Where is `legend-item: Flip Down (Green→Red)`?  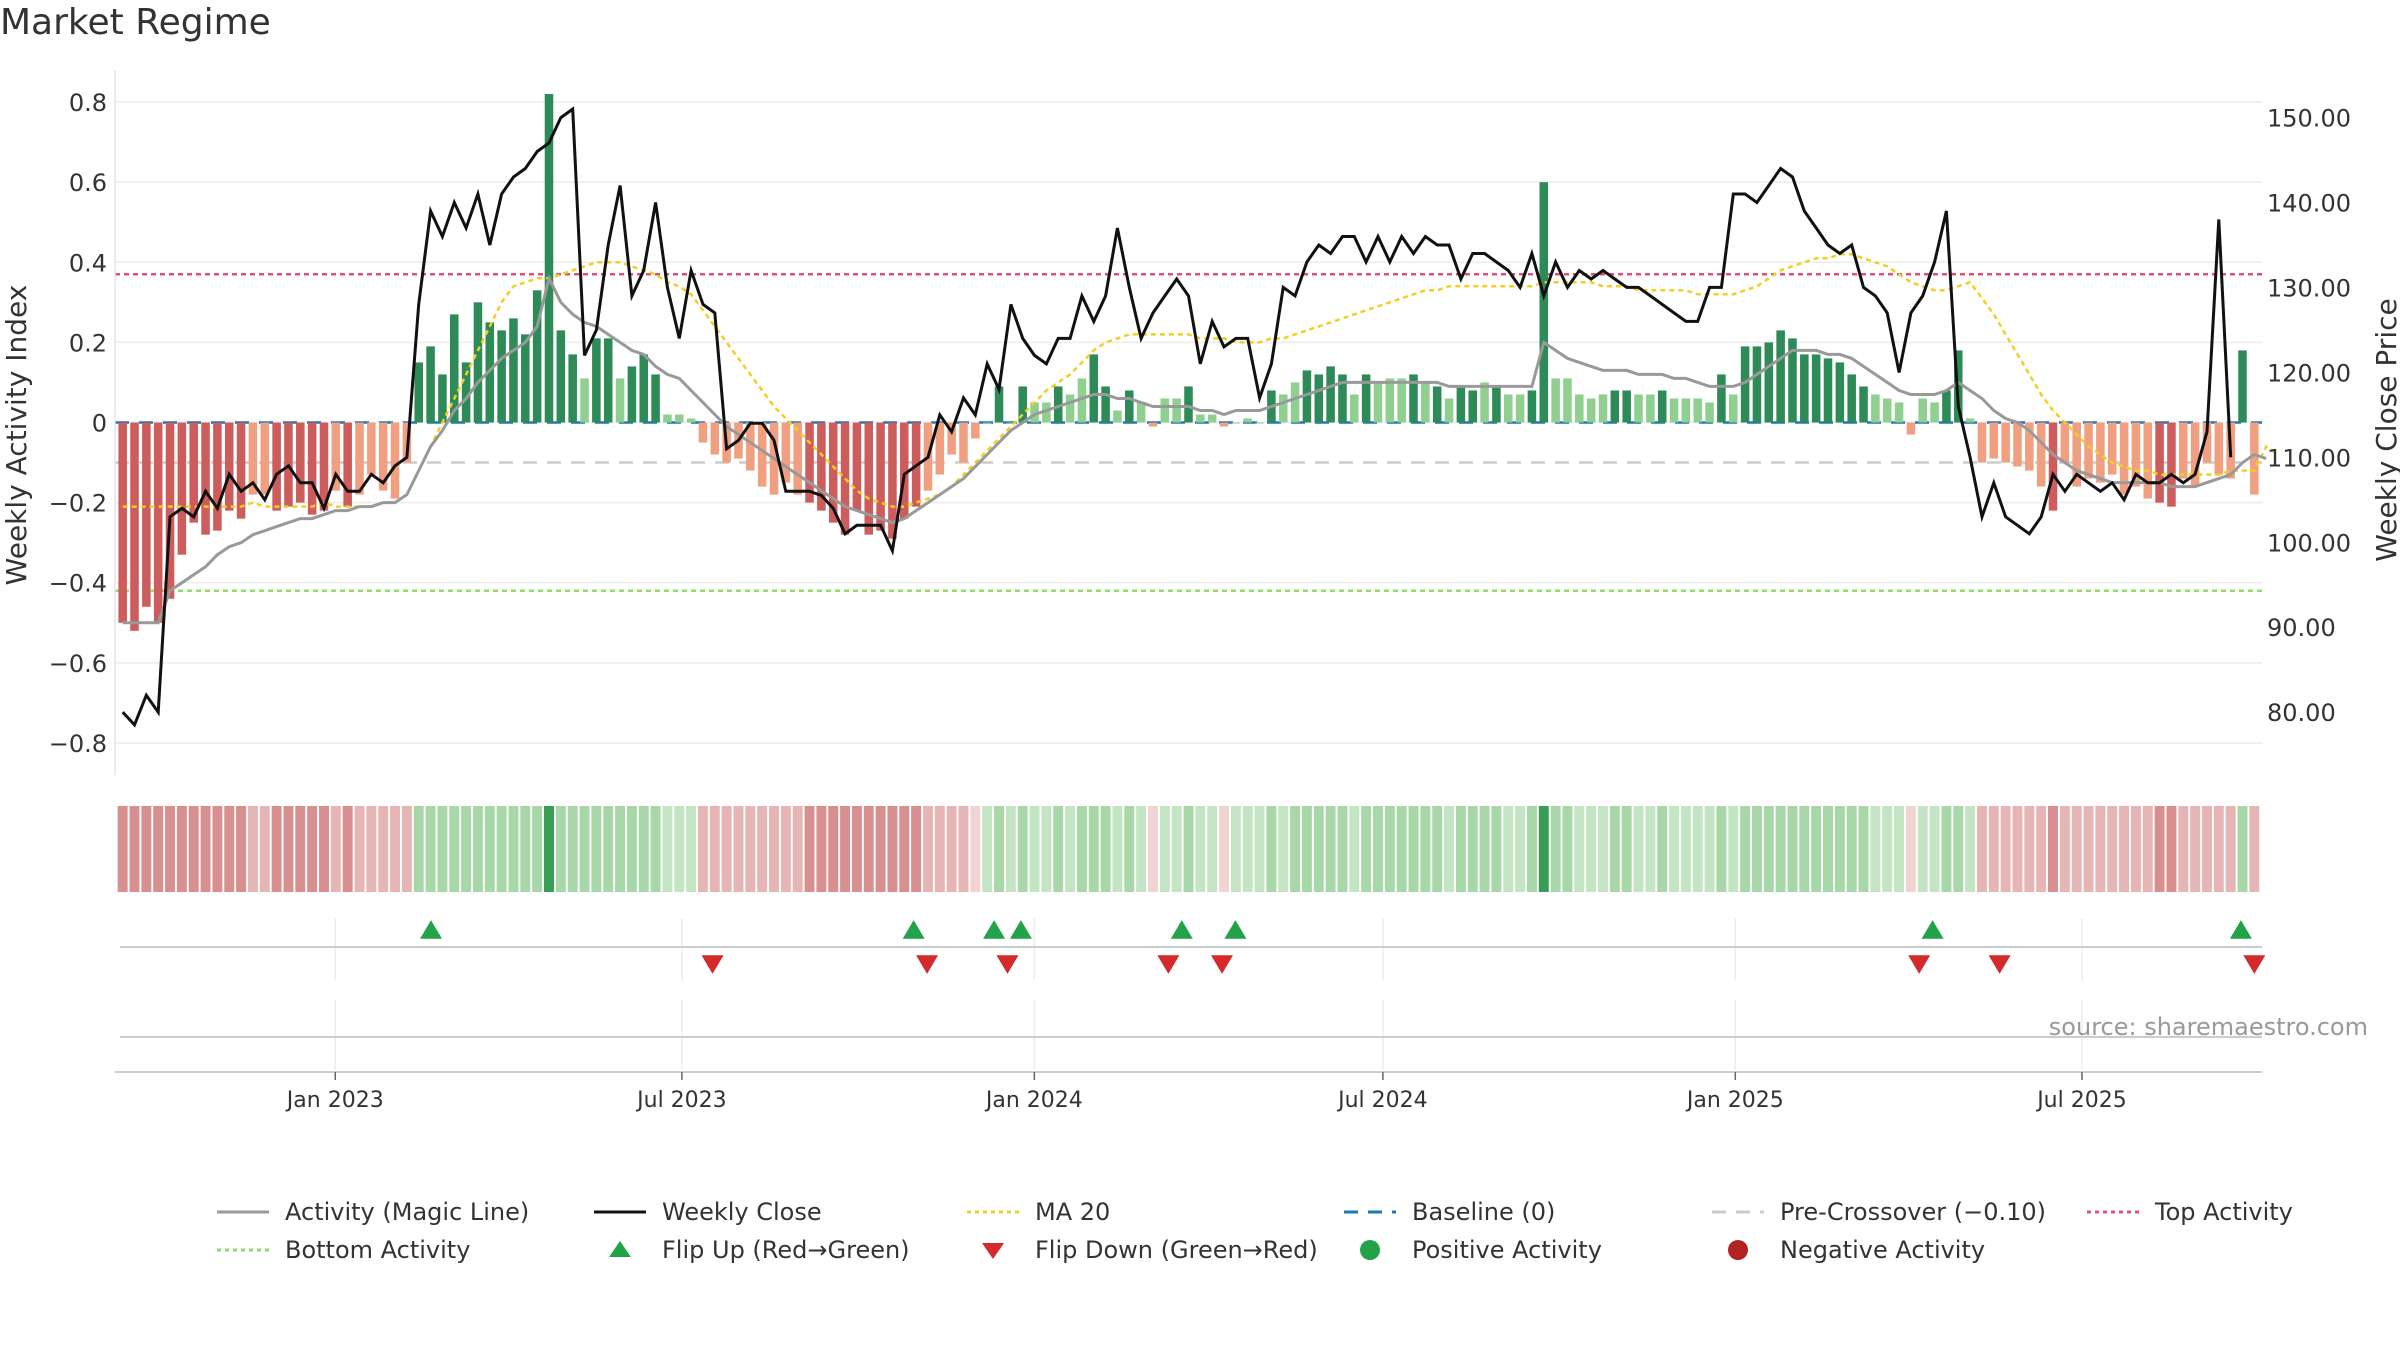 legend-item: Flip Down (Green→Red) is located at coordinates (1141, 1250).